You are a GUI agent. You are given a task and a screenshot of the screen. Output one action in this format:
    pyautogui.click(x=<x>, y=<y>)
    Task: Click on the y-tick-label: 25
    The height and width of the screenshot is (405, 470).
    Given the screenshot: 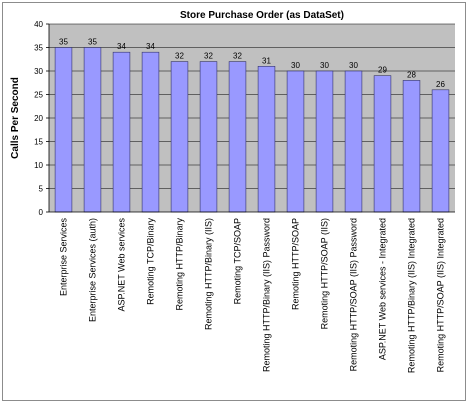 What is the action you would take?
    pyautogui.click(x=38, y=95)
    